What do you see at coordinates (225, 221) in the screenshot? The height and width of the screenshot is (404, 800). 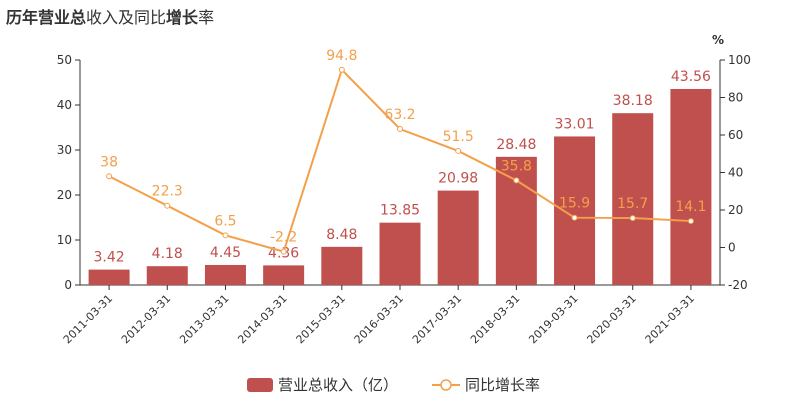 I see `growth-value-label: 6.5` at bounding box center [225, 221].